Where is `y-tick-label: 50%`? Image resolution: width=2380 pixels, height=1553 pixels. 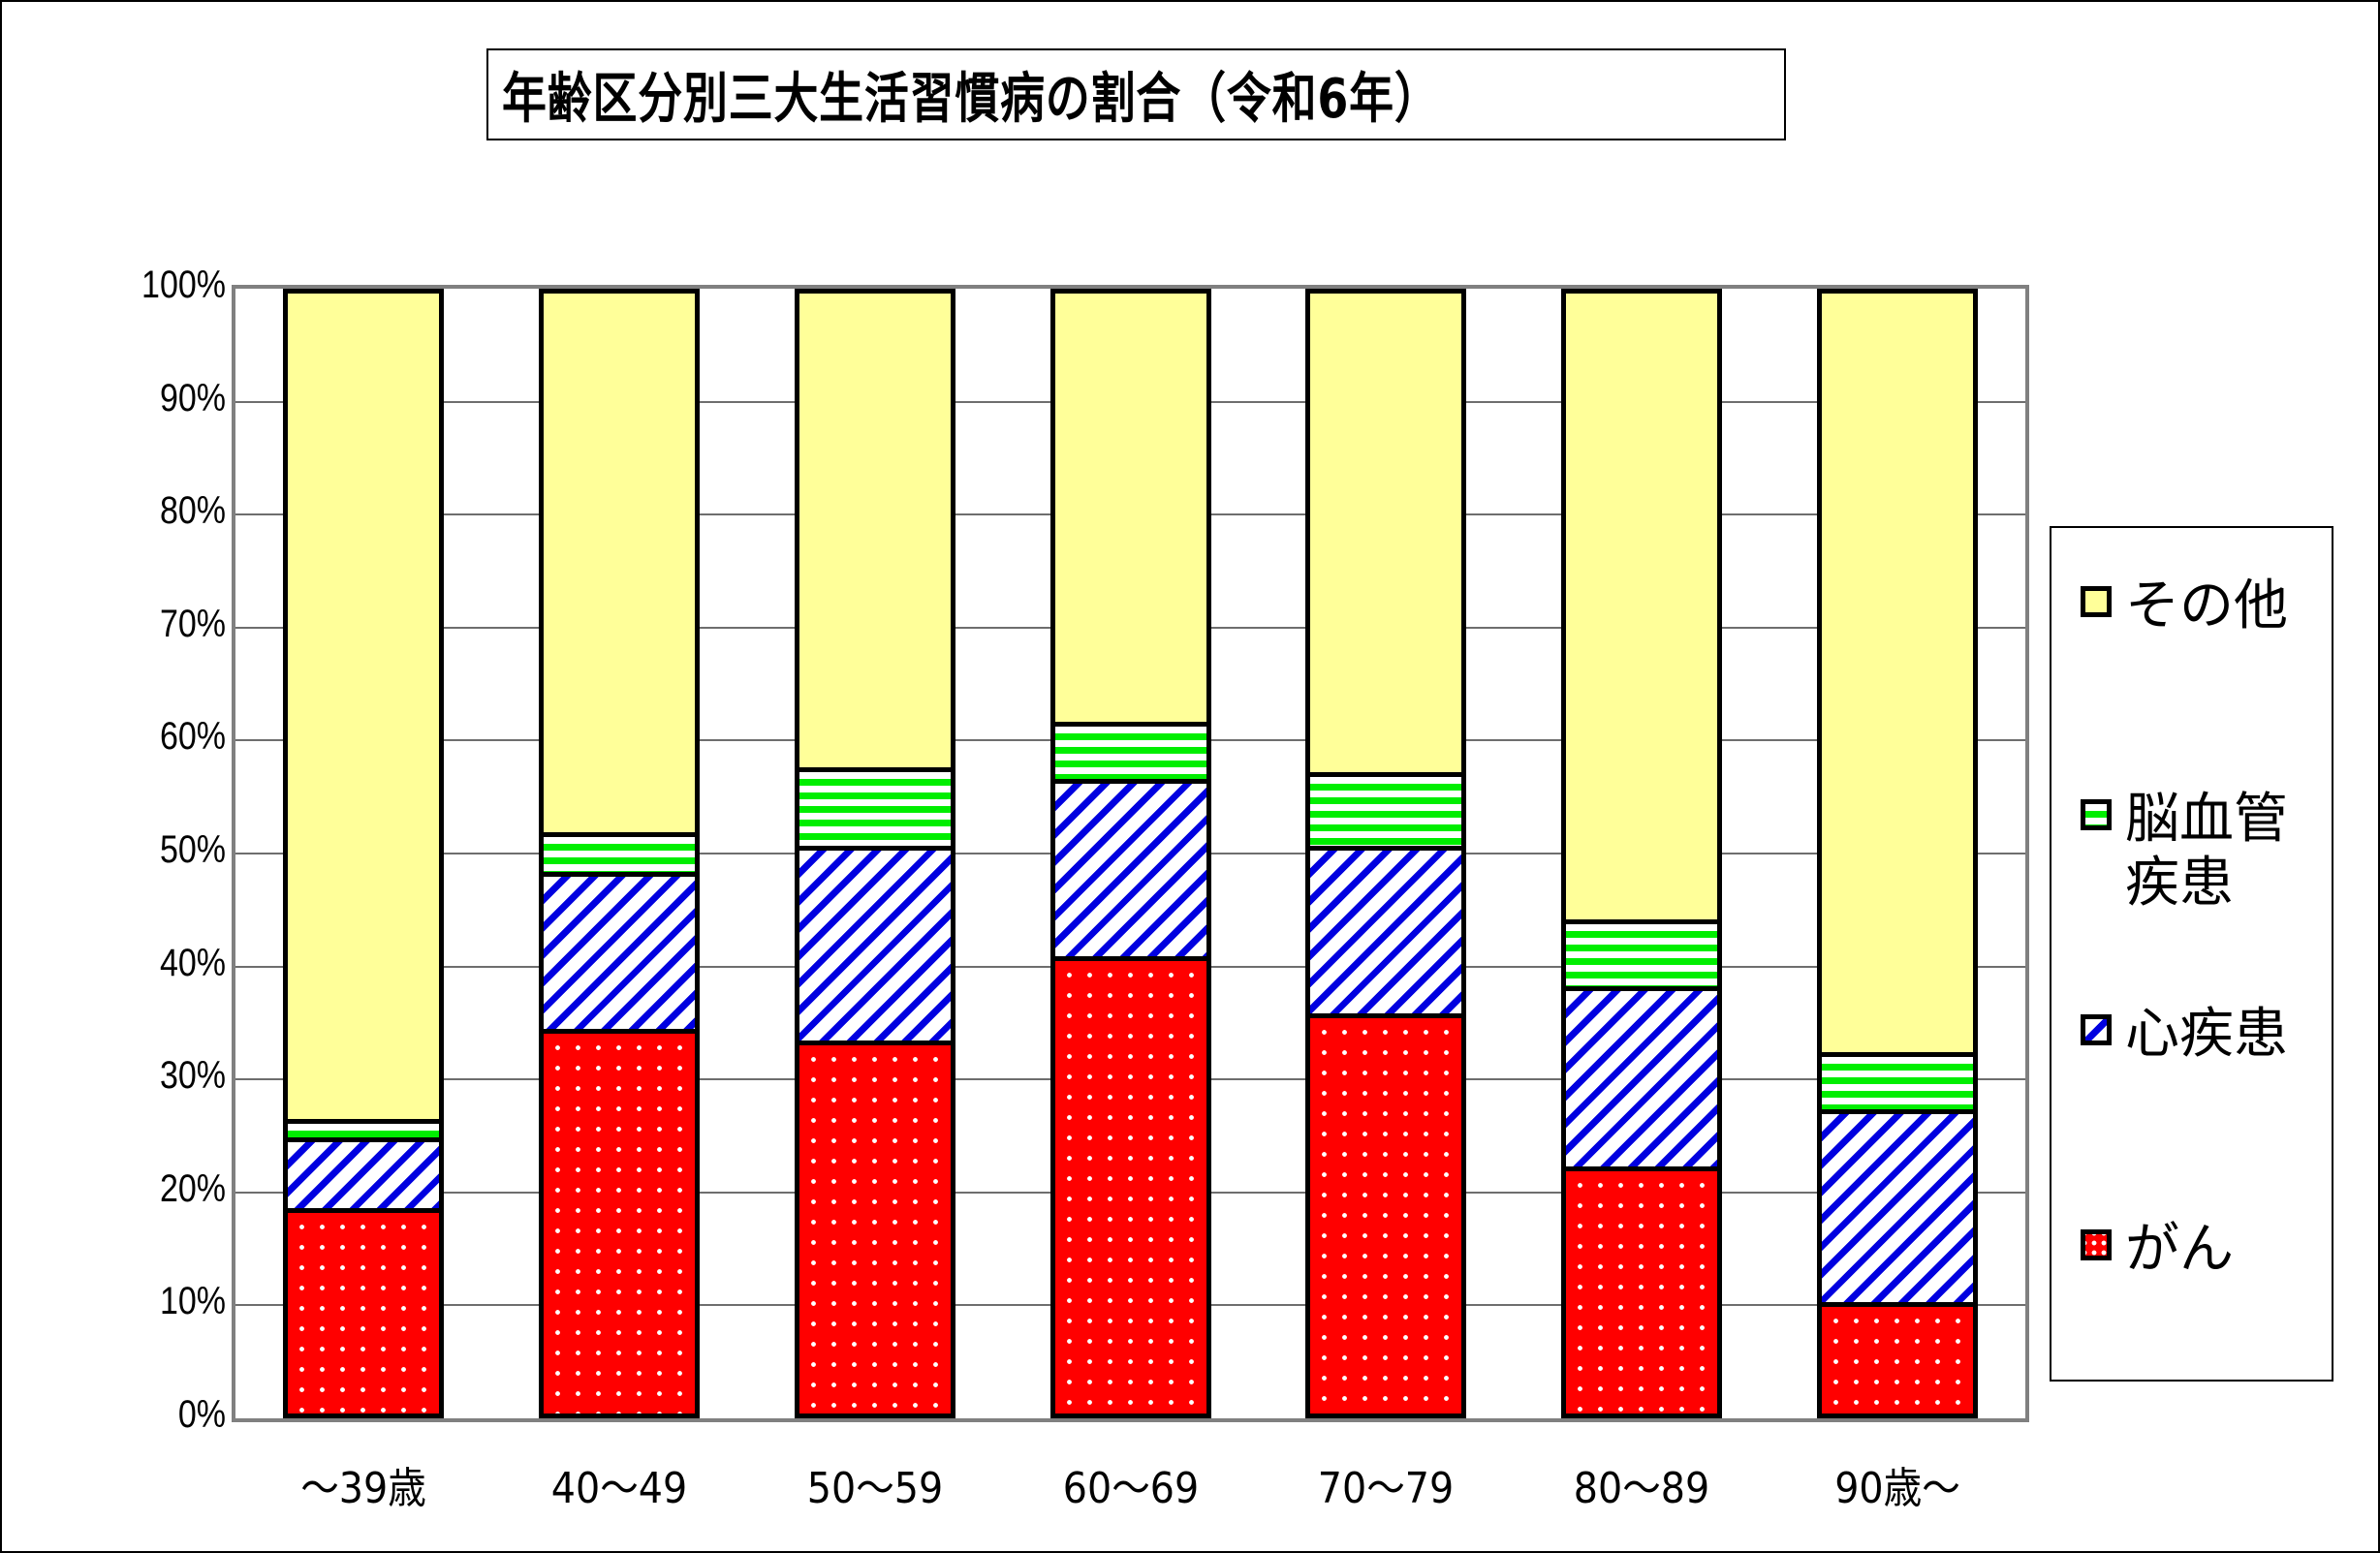
y-tick-label: 50% is located at coordinates (192, 849).